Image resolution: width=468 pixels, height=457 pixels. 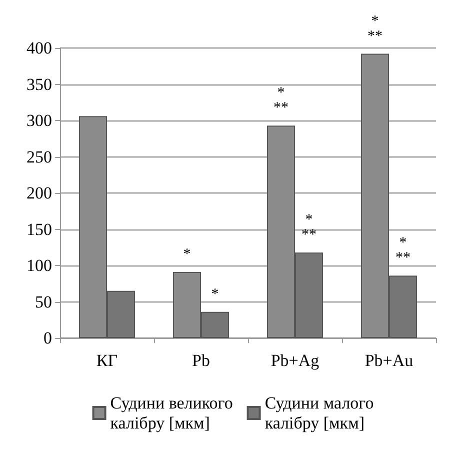 What do you see at coordinates (107, 360) in the screenshot?
I see `x-tick-label: КГ` at bounding box center [107, 360].